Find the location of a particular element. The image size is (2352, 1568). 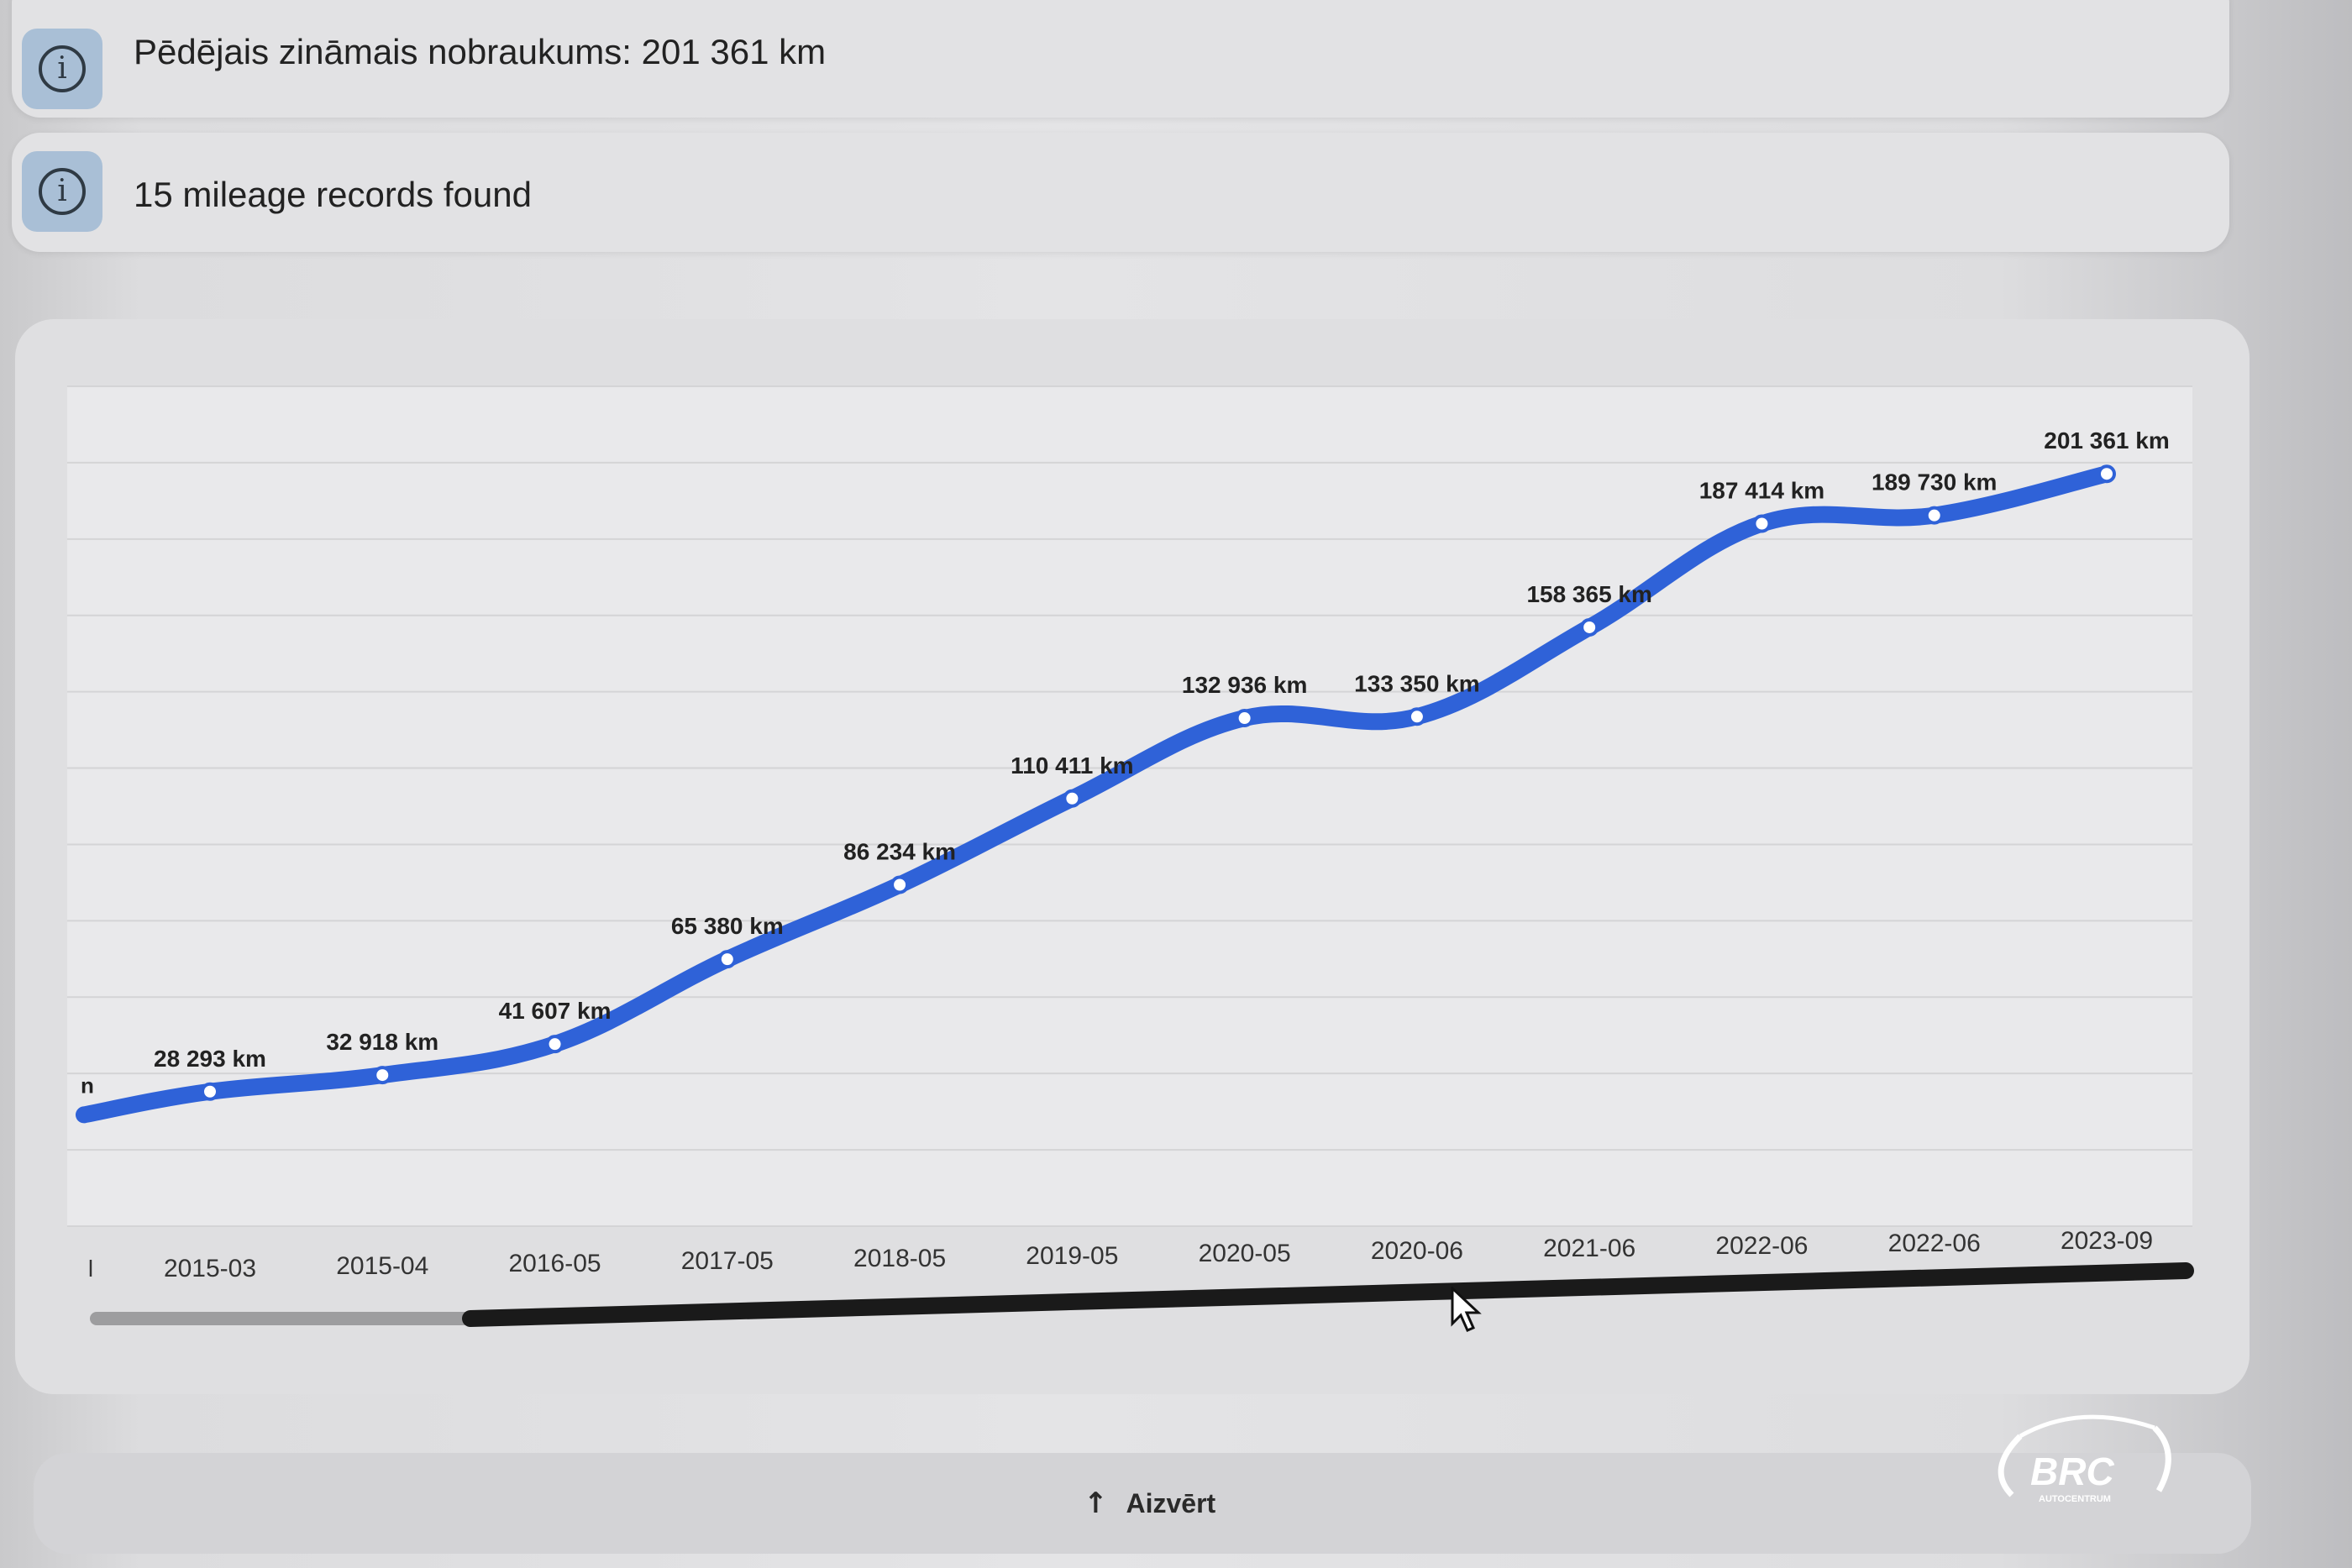

brc-logo: BRC AUTOCENTRUM is located at coordinates (2084, 1459).